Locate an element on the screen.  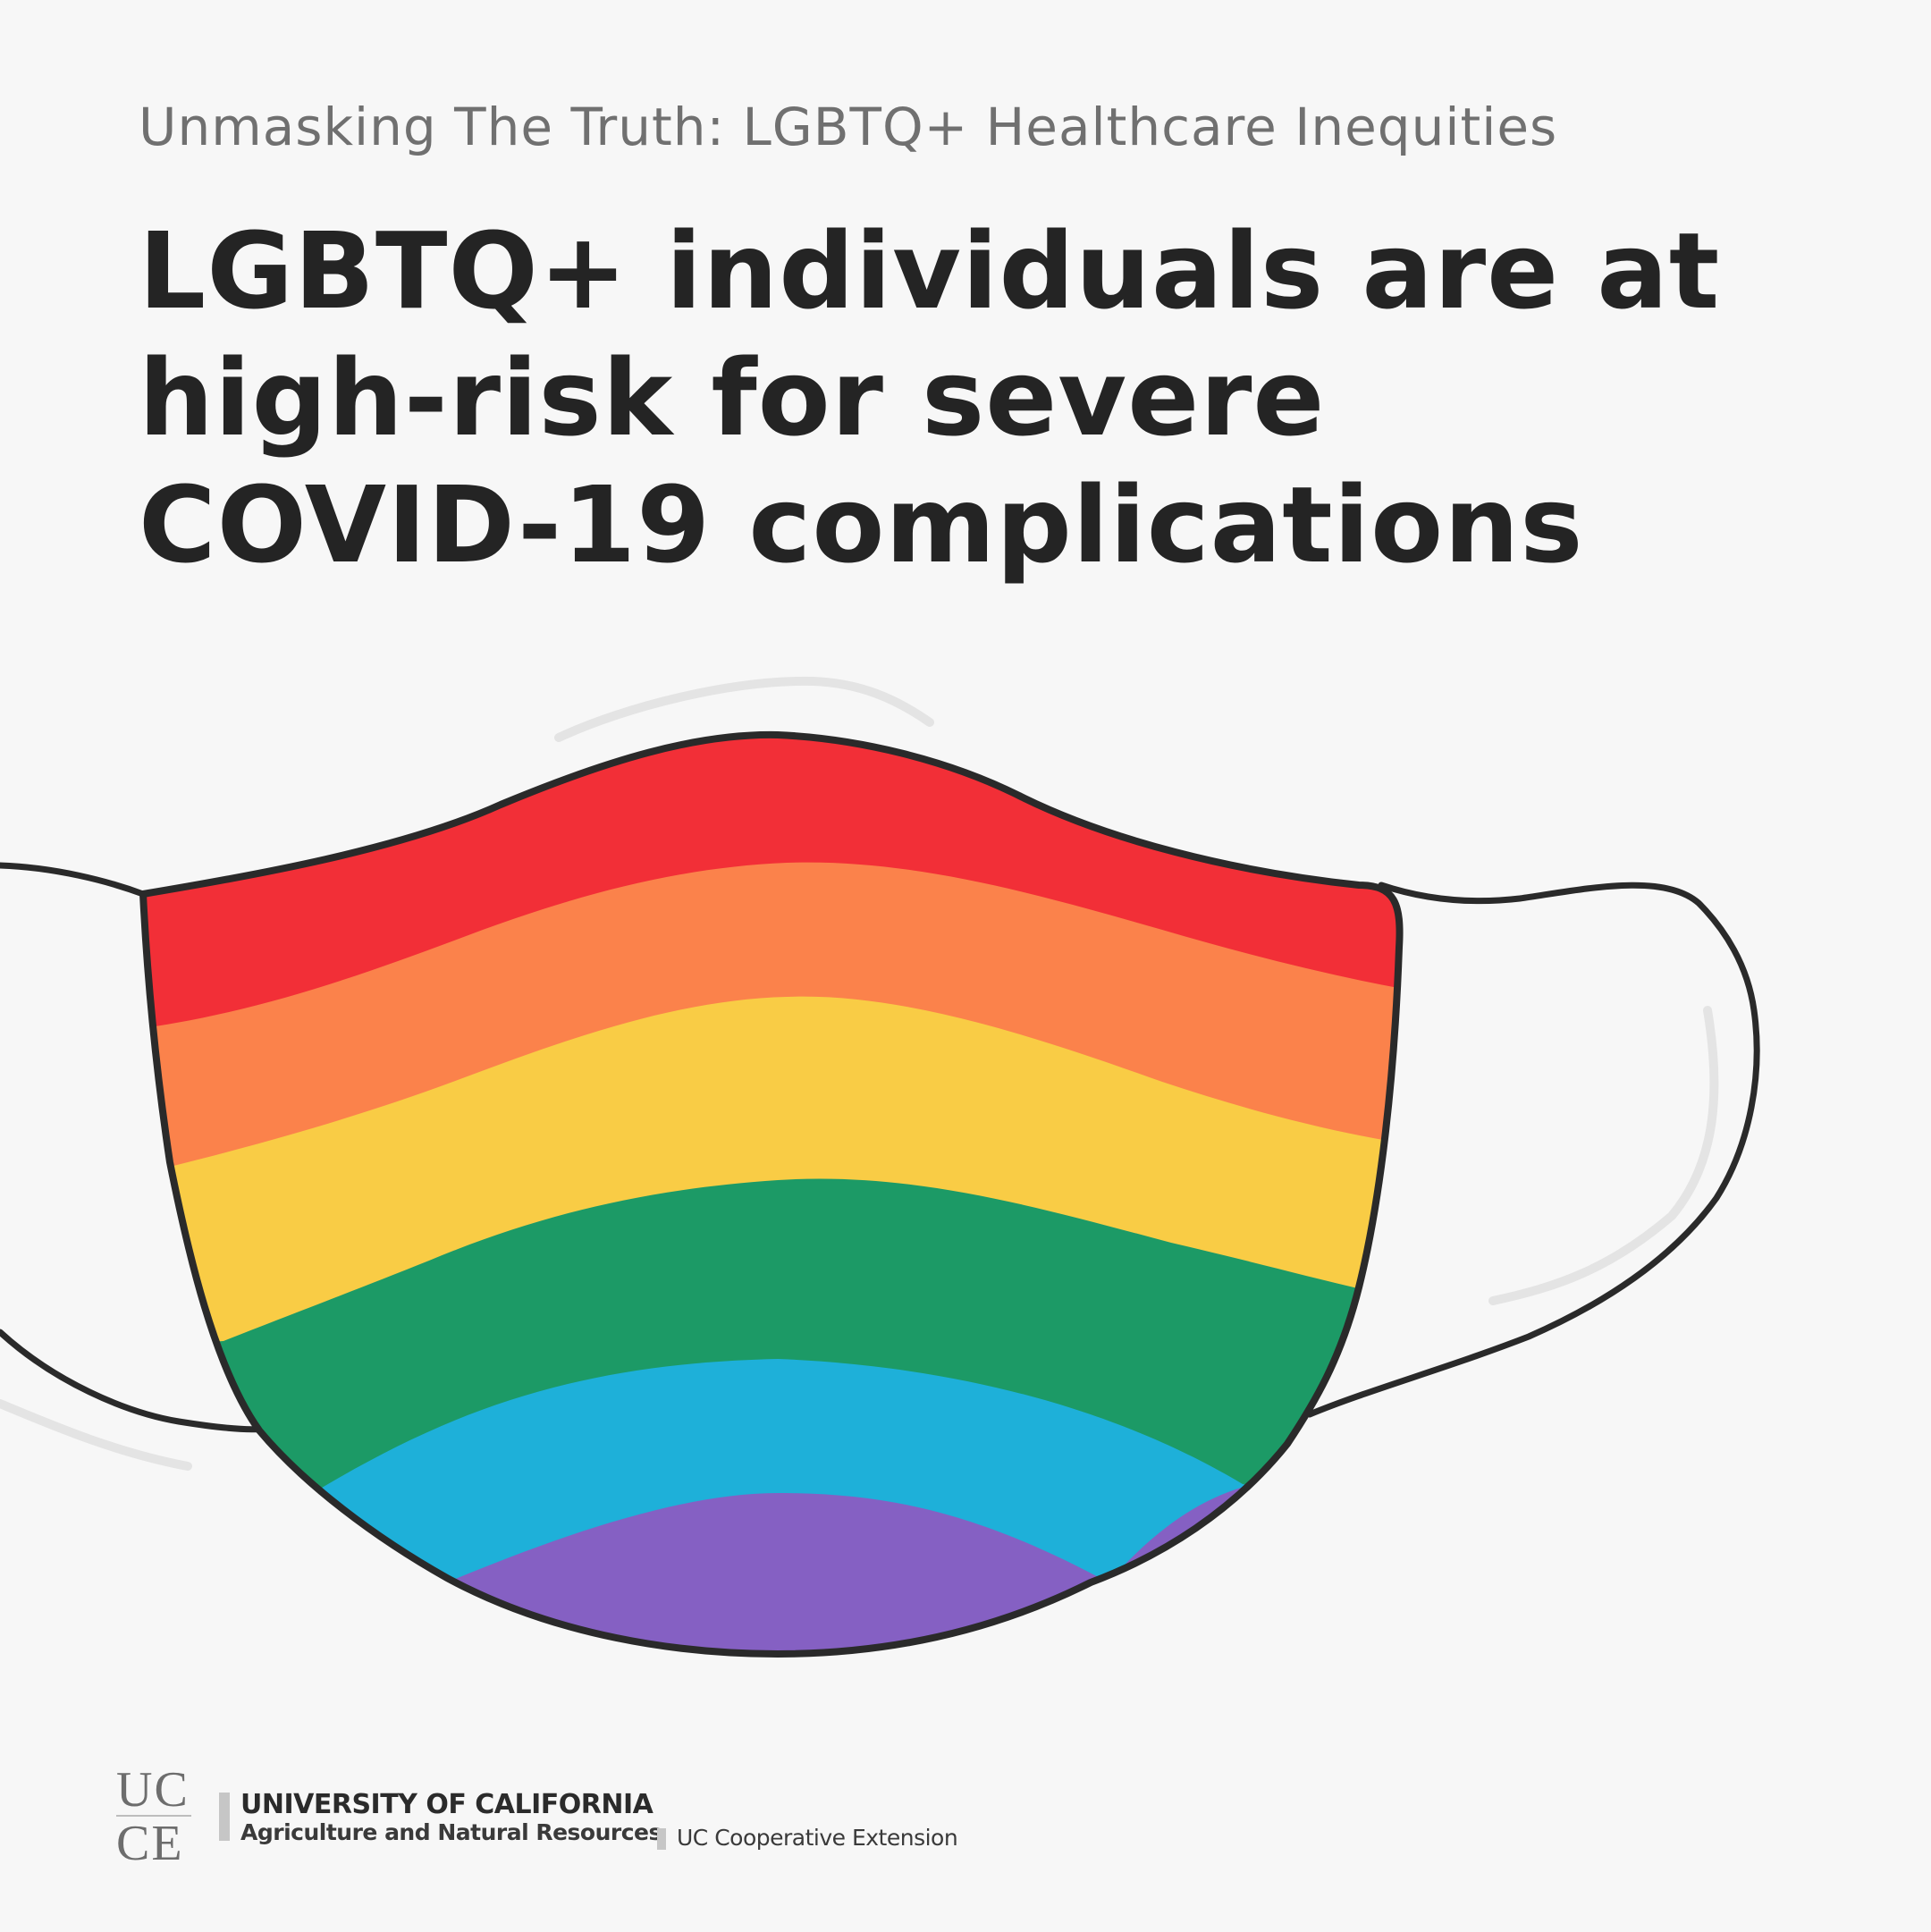
headline-line-2: high-risk for severe is located at coordinates (732, 398).